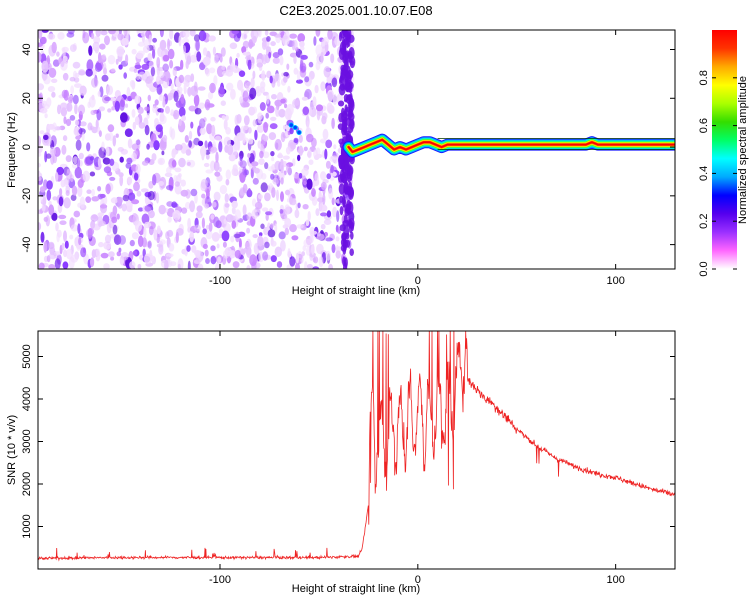  I want to click on snr-y-tick-label: 3000, so click(27, 441).